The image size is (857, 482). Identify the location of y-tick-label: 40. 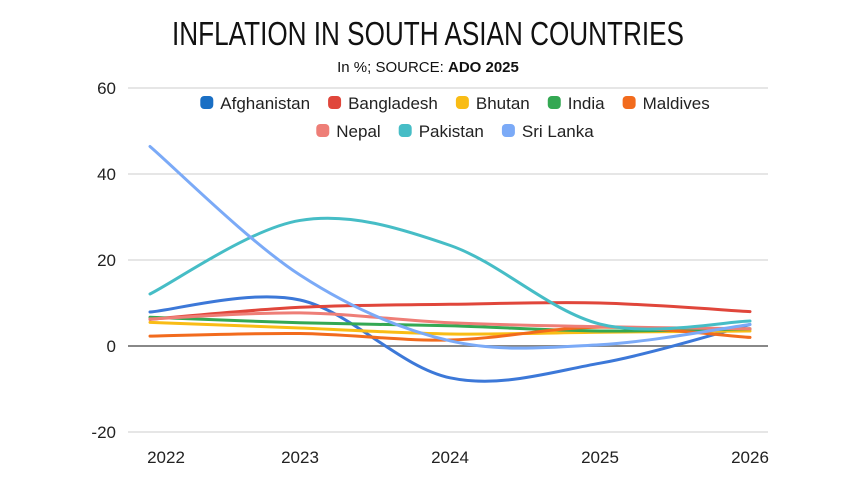
(106, 174).